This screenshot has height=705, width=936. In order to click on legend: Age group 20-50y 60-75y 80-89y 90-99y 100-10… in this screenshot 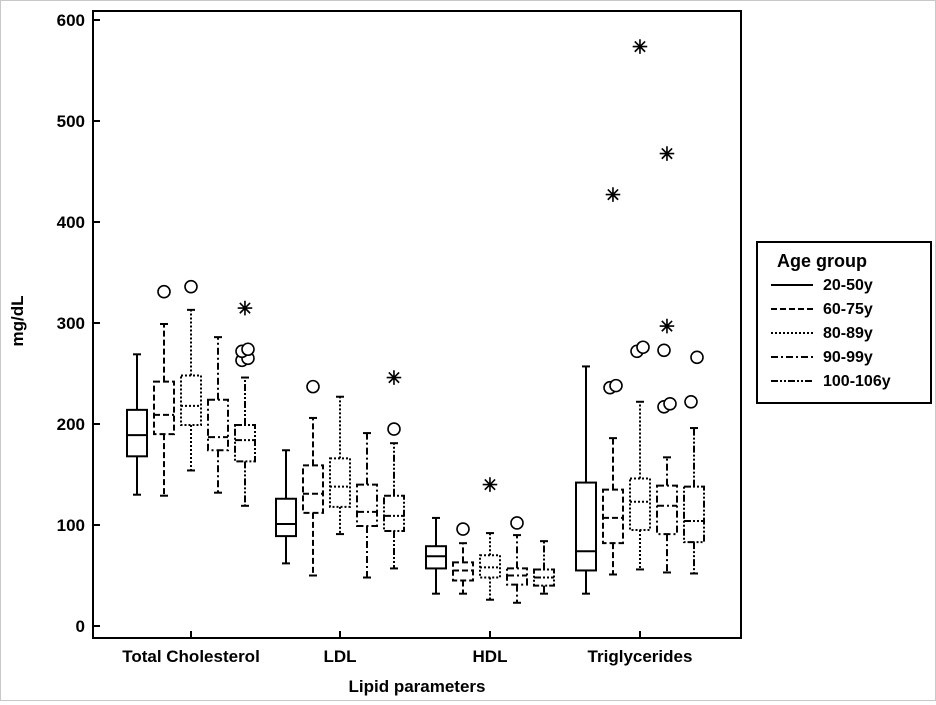, I will do `click(844, 322)`.